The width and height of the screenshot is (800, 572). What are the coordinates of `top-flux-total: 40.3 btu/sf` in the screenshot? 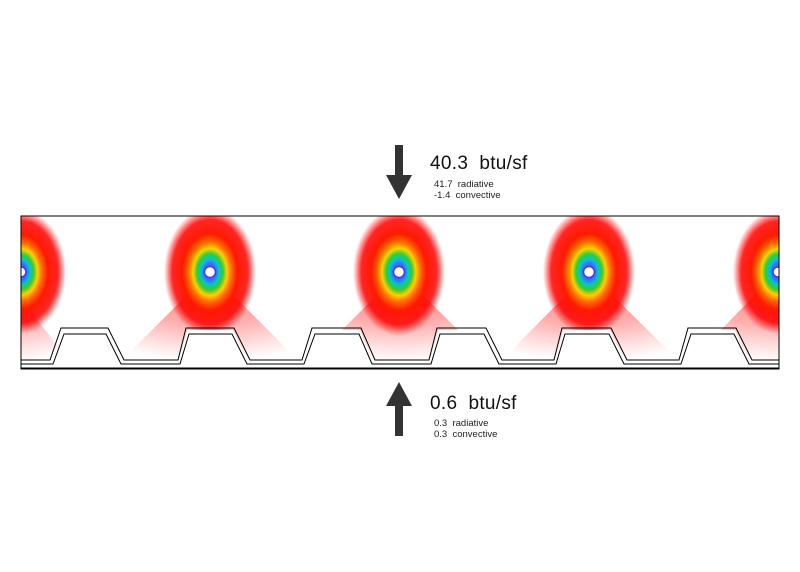 It's located at (479, 163).